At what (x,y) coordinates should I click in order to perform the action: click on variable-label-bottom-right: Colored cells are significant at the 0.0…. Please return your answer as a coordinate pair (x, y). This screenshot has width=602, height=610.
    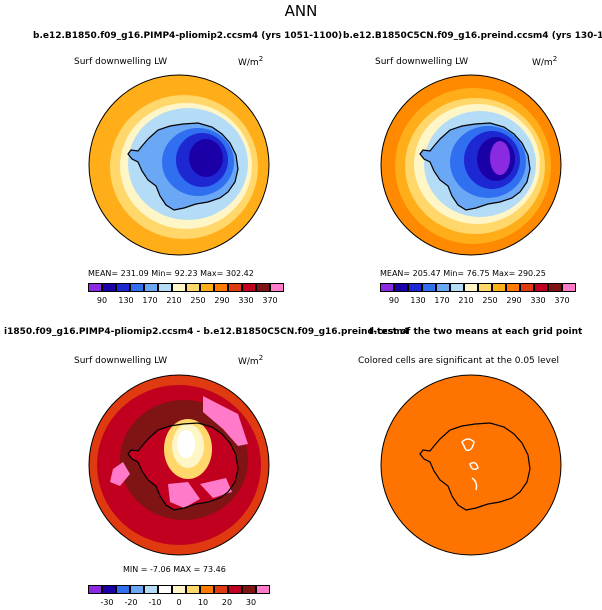
    Looking at the image, I should click on (459, 361).